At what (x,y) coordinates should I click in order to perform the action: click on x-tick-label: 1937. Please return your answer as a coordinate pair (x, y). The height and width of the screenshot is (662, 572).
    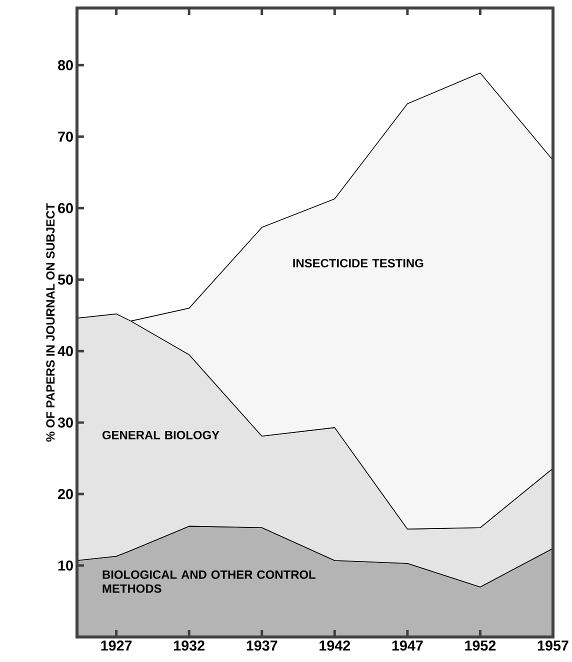
    Looking at the image, I should click on (262, 645).